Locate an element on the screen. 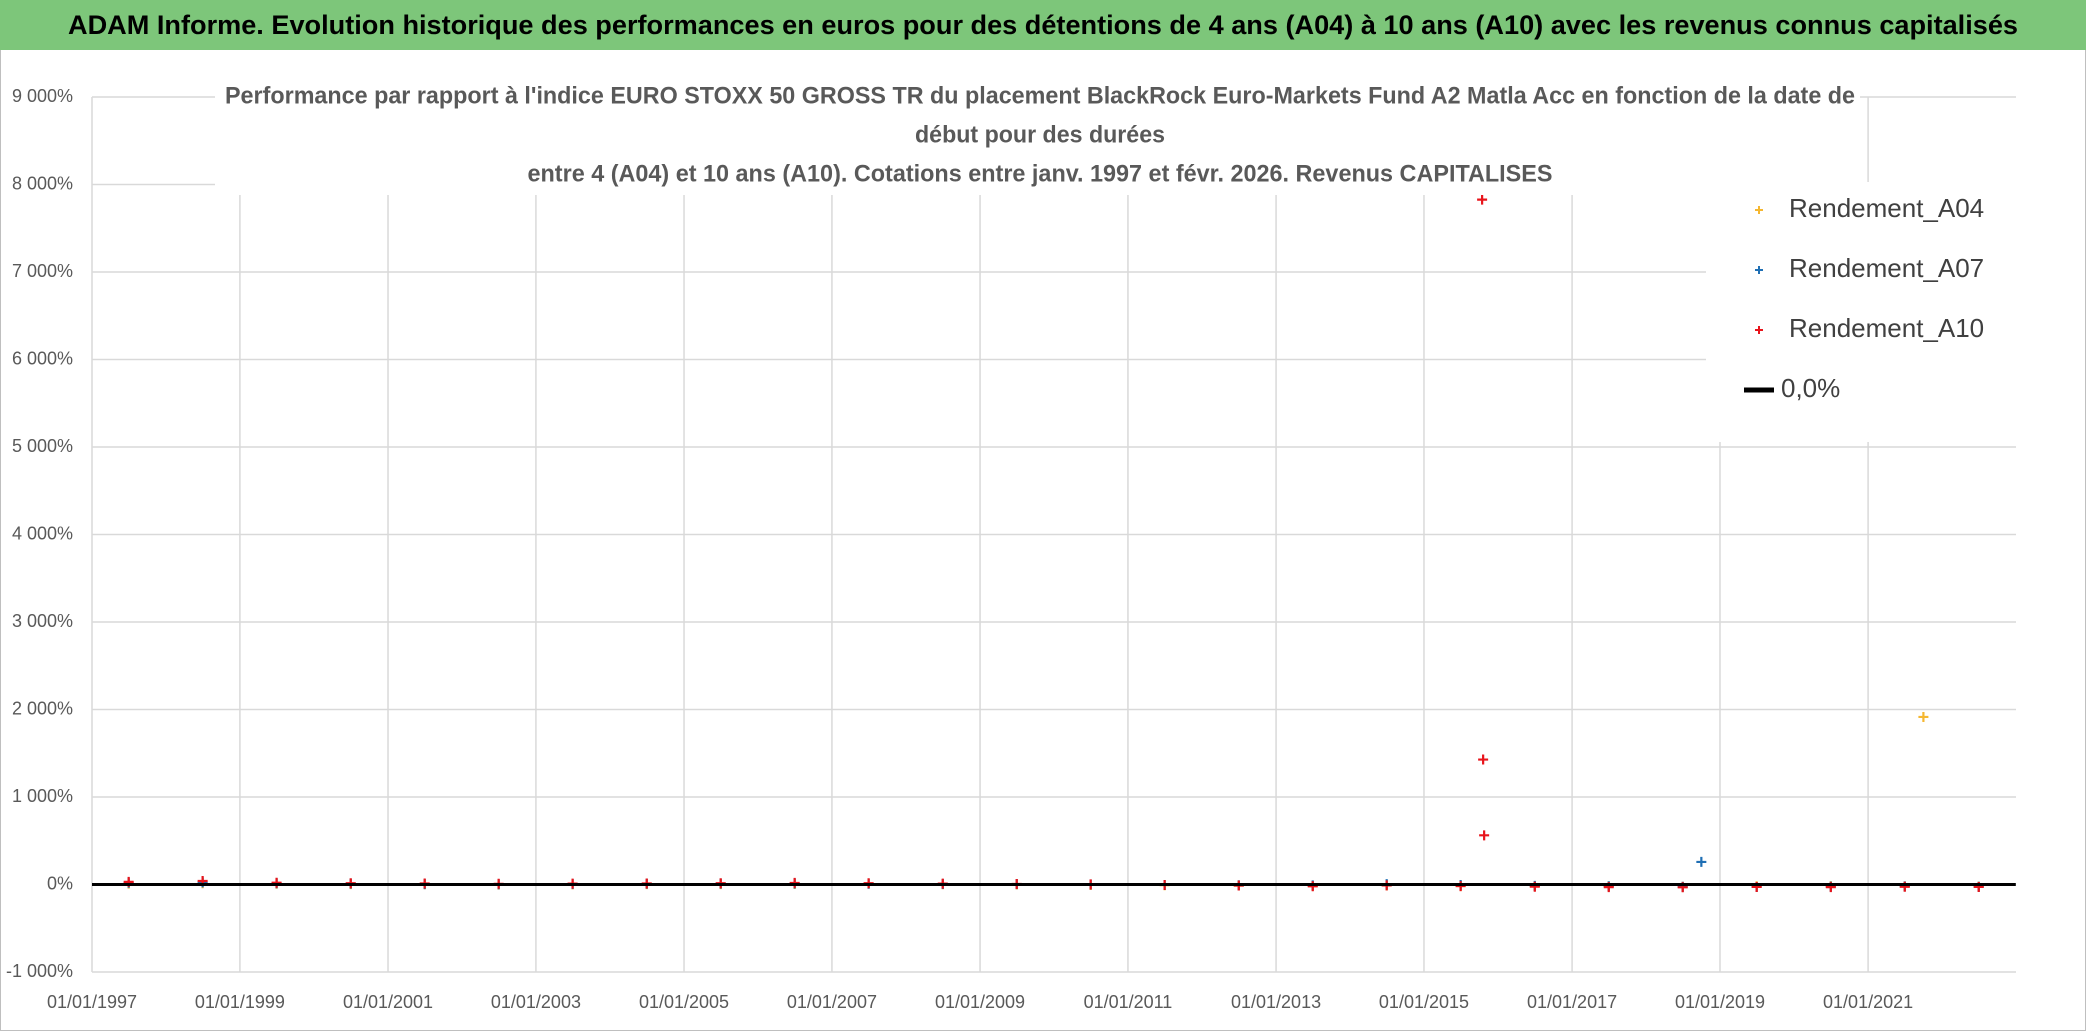  x-tick-label: 01/01/2007 is located at coordinates (832, 1002).